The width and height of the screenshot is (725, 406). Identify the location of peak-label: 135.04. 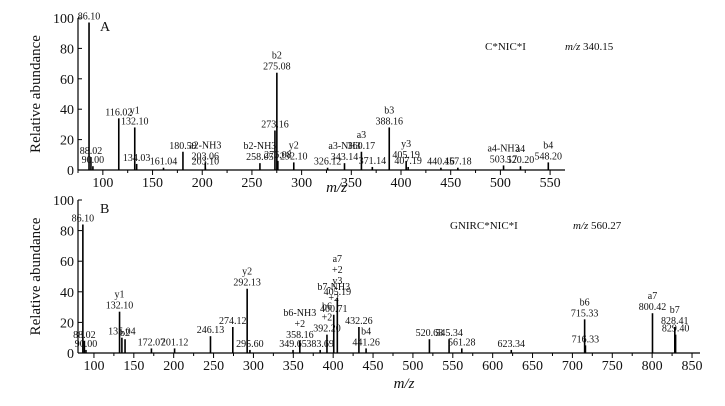
(122, 332).